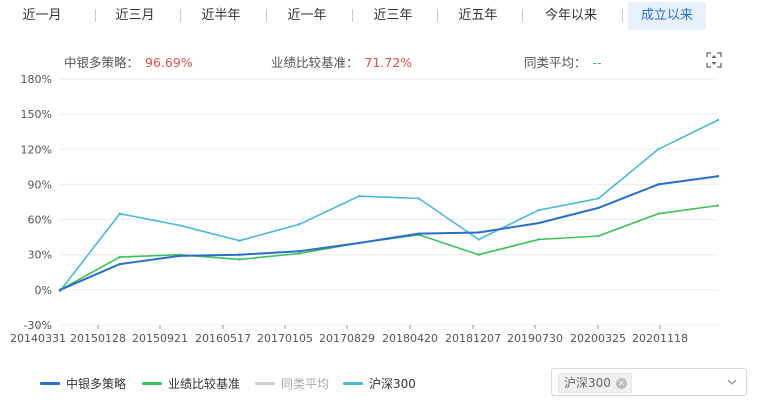 The width and height of the screenshot is (769, 406). Describe the element at coordinates (315, 62) in the screenshot. I see `benchmark-return-label: 业绩比较基准：` at that location.